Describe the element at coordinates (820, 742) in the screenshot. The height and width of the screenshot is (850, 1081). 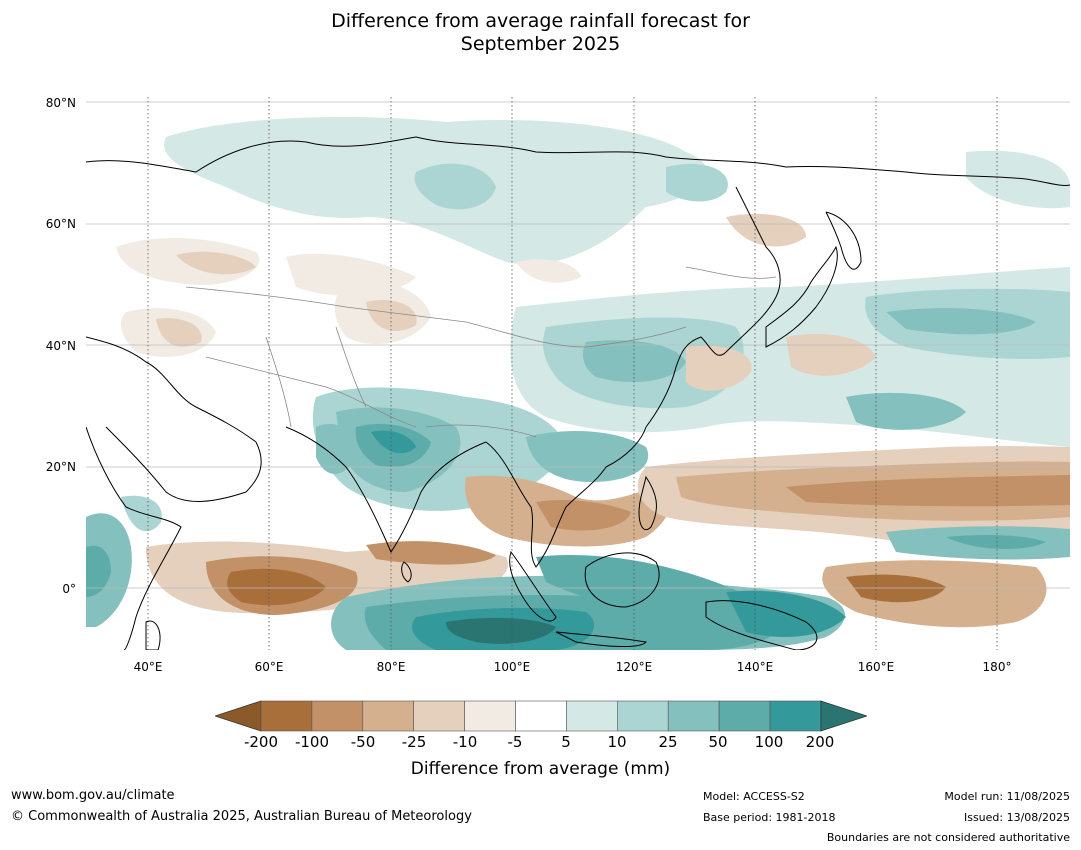
I see `colorbar-tick: 200` at that location.